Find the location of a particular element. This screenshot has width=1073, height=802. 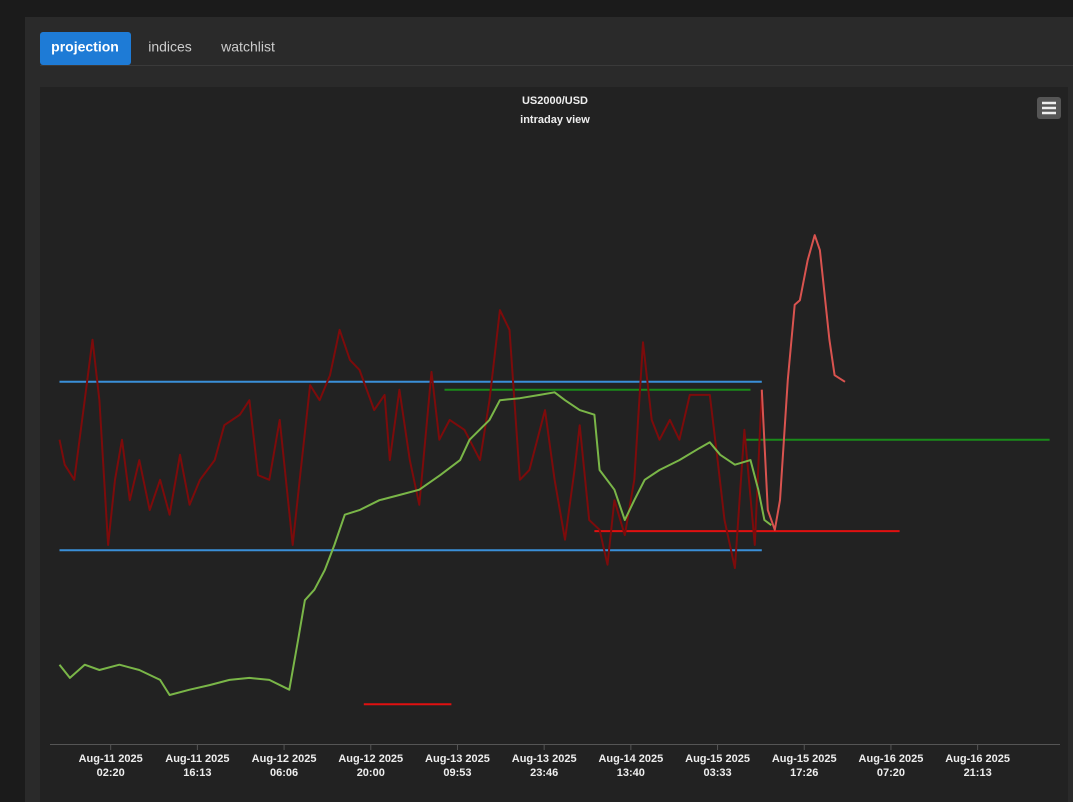

x-tick-label: 20:00 is located at coordinates (371, 773).